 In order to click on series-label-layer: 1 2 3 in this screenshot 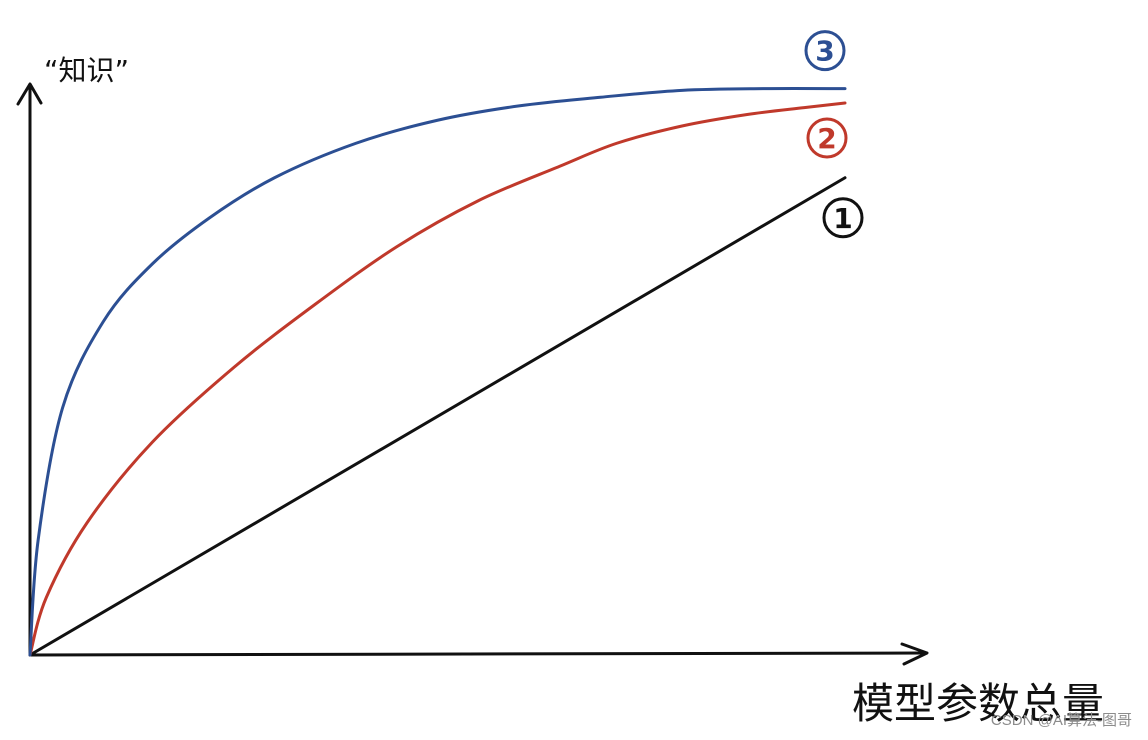, I will do `click(834, 134)`.